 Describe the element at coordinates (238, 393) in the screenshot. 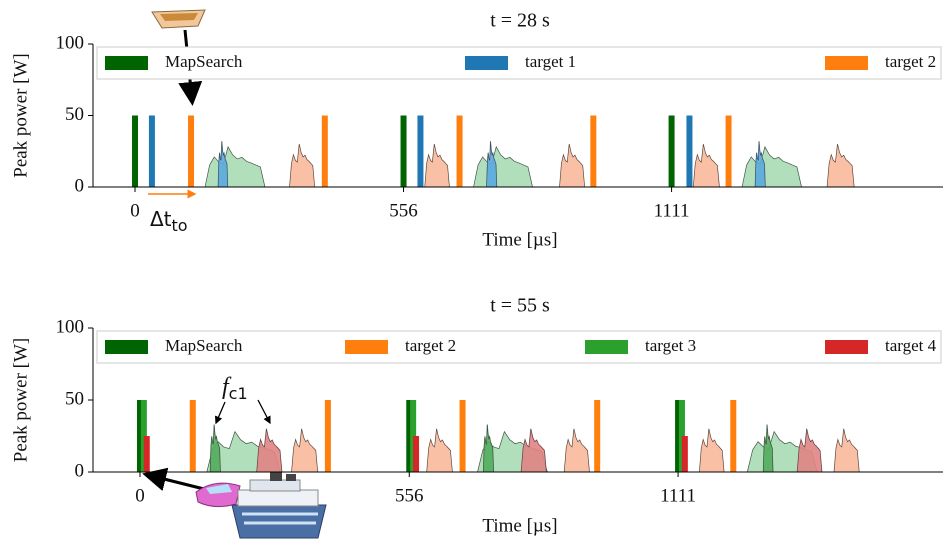

I see `annotation-subscript: c1` at that location.